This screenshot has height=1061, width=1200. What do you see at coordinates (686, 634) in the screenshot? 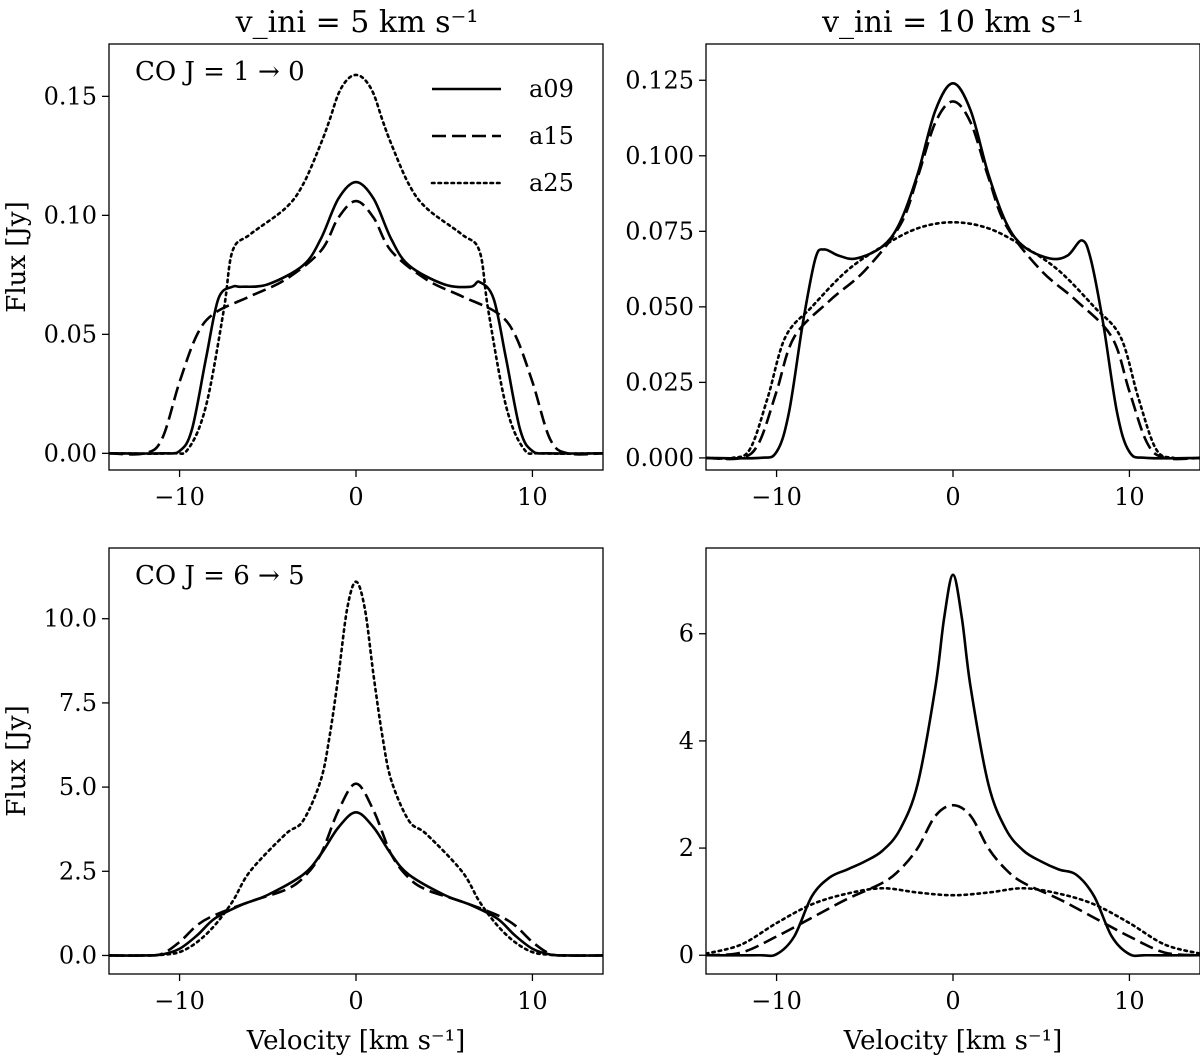
I see `y-tick-label: 6` at bounding box center [686, 634].